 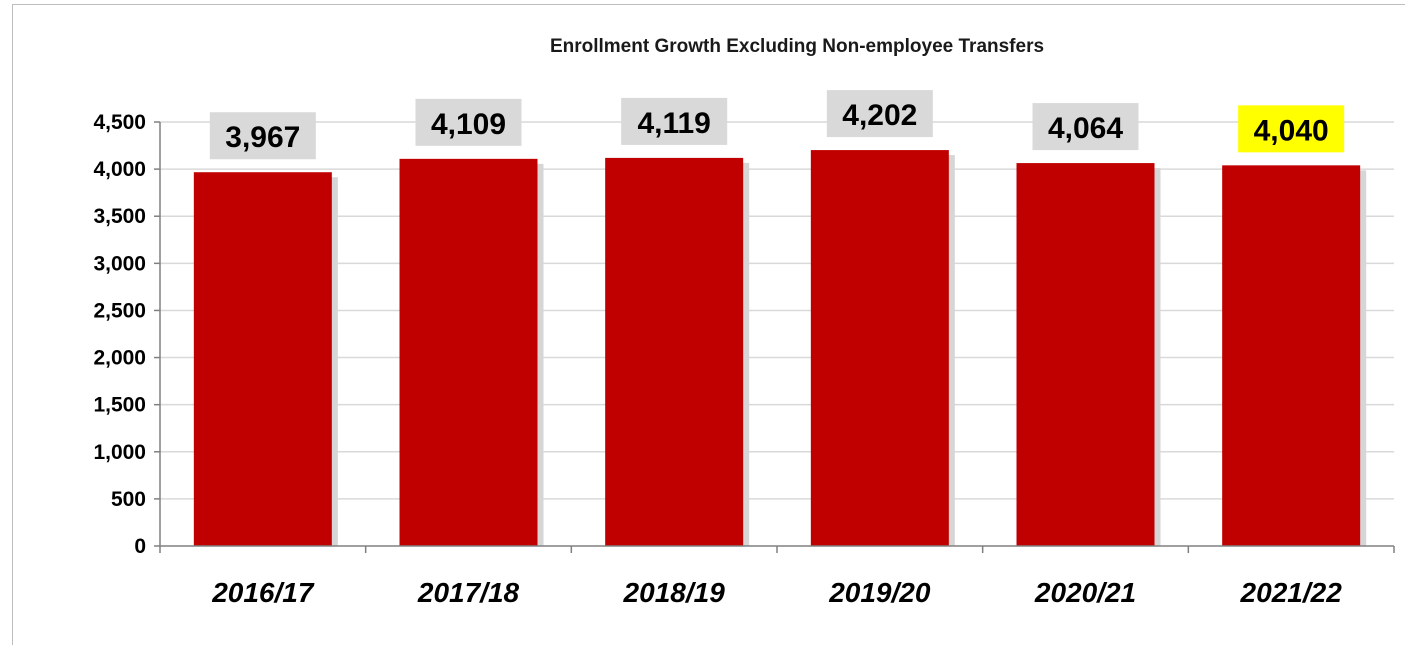 What do you see at coordinates (119, 263) in the screenshot?
I see `y-tick-label: 3,000` at bounding box center [119, 263].